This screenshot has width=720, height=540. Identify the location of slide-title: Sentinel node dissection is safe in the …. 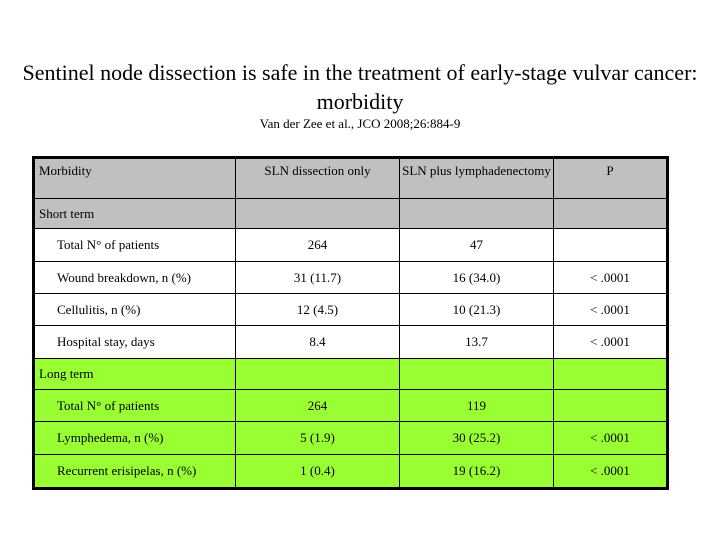
(360, 87).